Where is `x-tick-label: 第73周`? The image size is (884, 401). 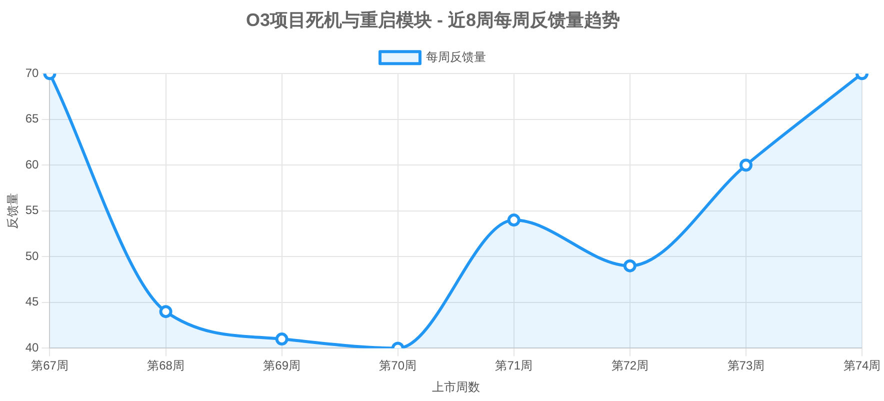 x-tick-label: 第73周 is located at coordinates (746, 365).